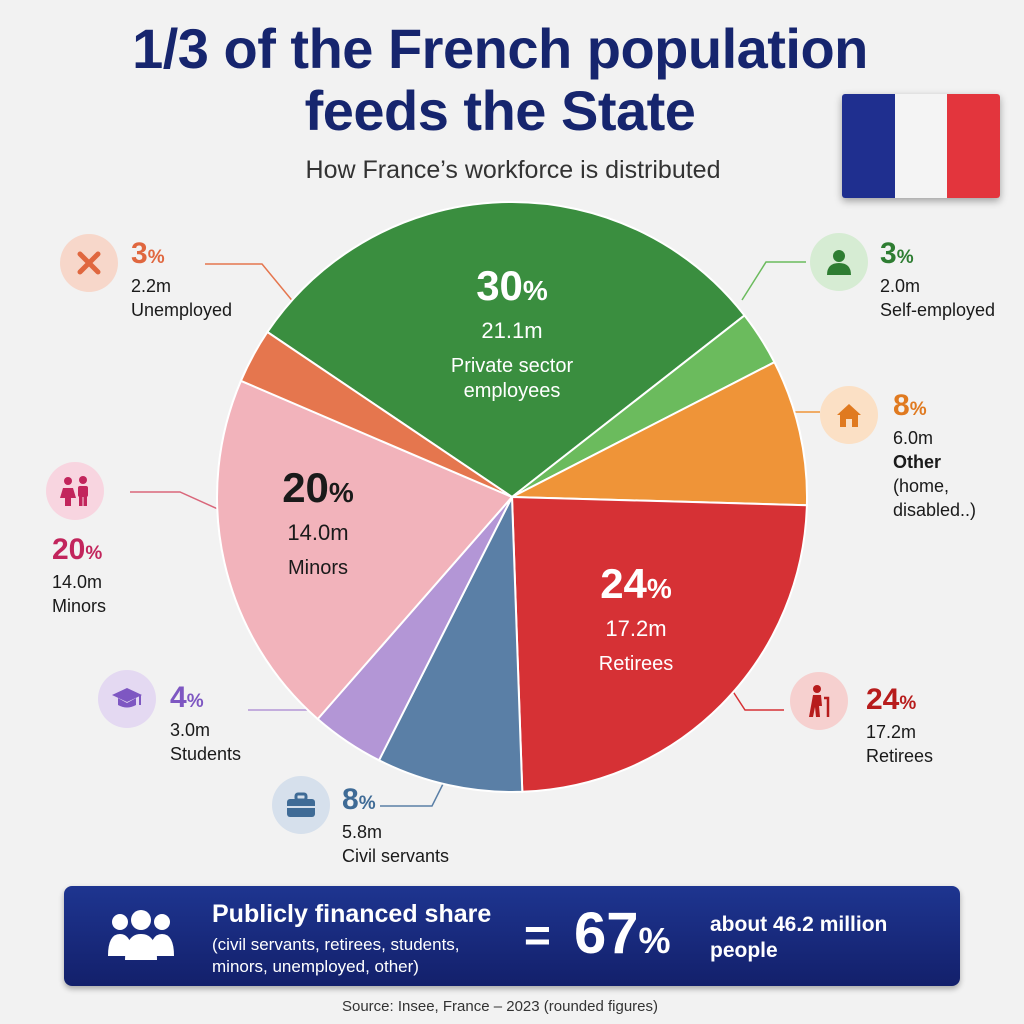 The image size is (1024, 1024). I want to click on callout-value: 14.0m, so click(77, 582).